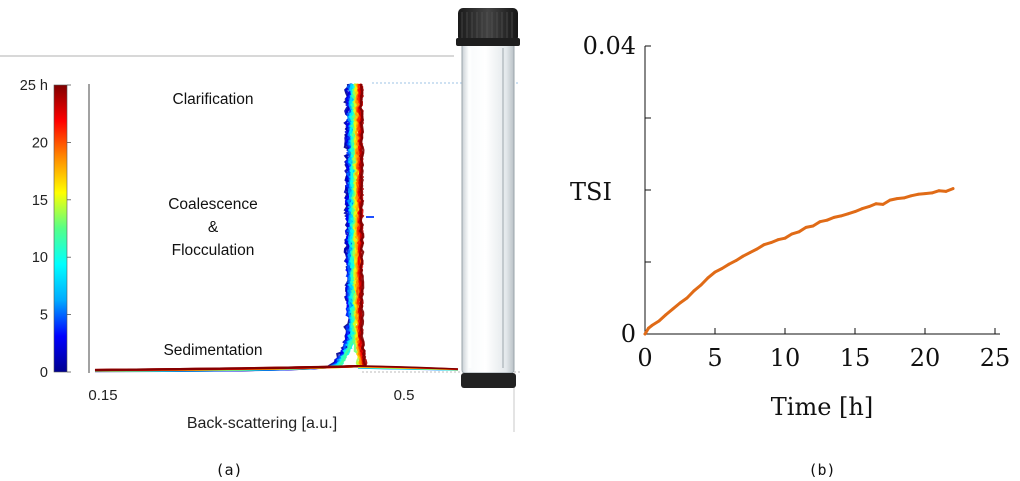 The width and height of the screenshot is (1020, 481). What do you see at coordinates (408, 367) in the screenshot?
I see `backscatter-peak-curve` at bounding box center [408, 367].